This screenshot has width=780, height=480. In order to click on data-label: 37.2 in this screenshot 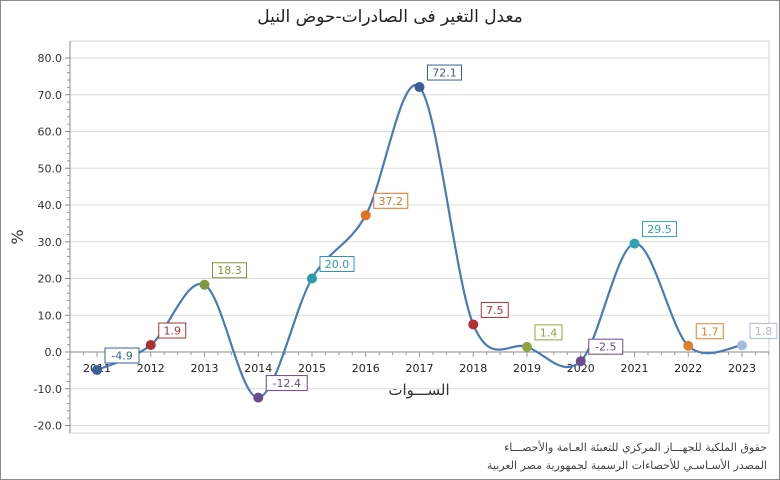, I will do `click(391, 201)`.